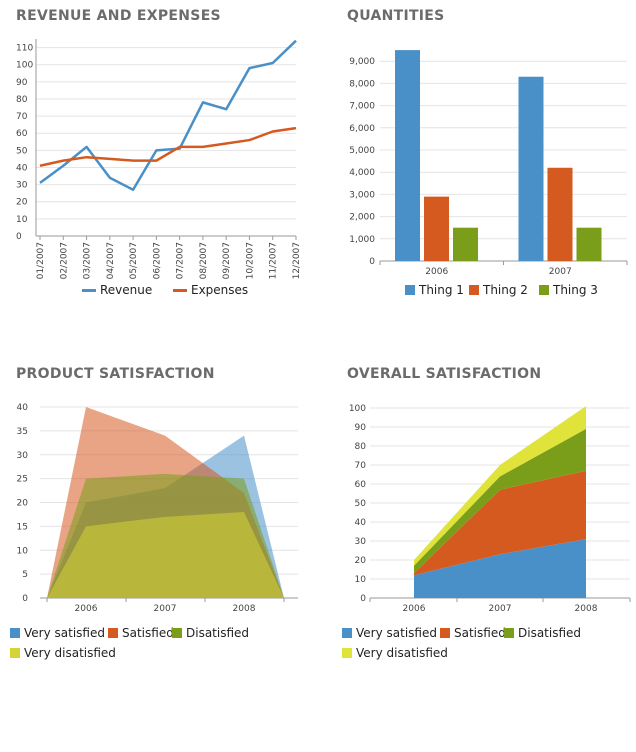  What do you see at coordinates (41, 260) in the screenshot?
I see `x-tick-label: 01/2007` at bounding box center [41, 260].